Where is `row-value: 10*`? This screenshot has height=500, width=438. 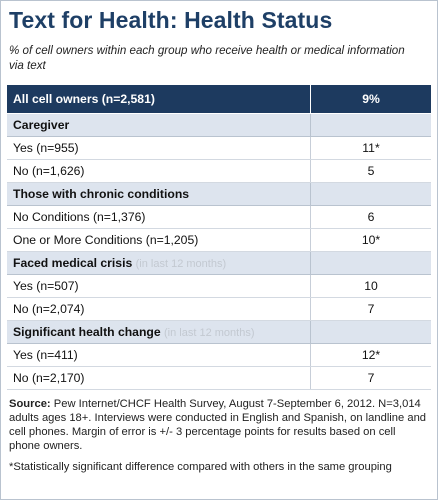
row-value: 10* is located at coordinates (370, 240).